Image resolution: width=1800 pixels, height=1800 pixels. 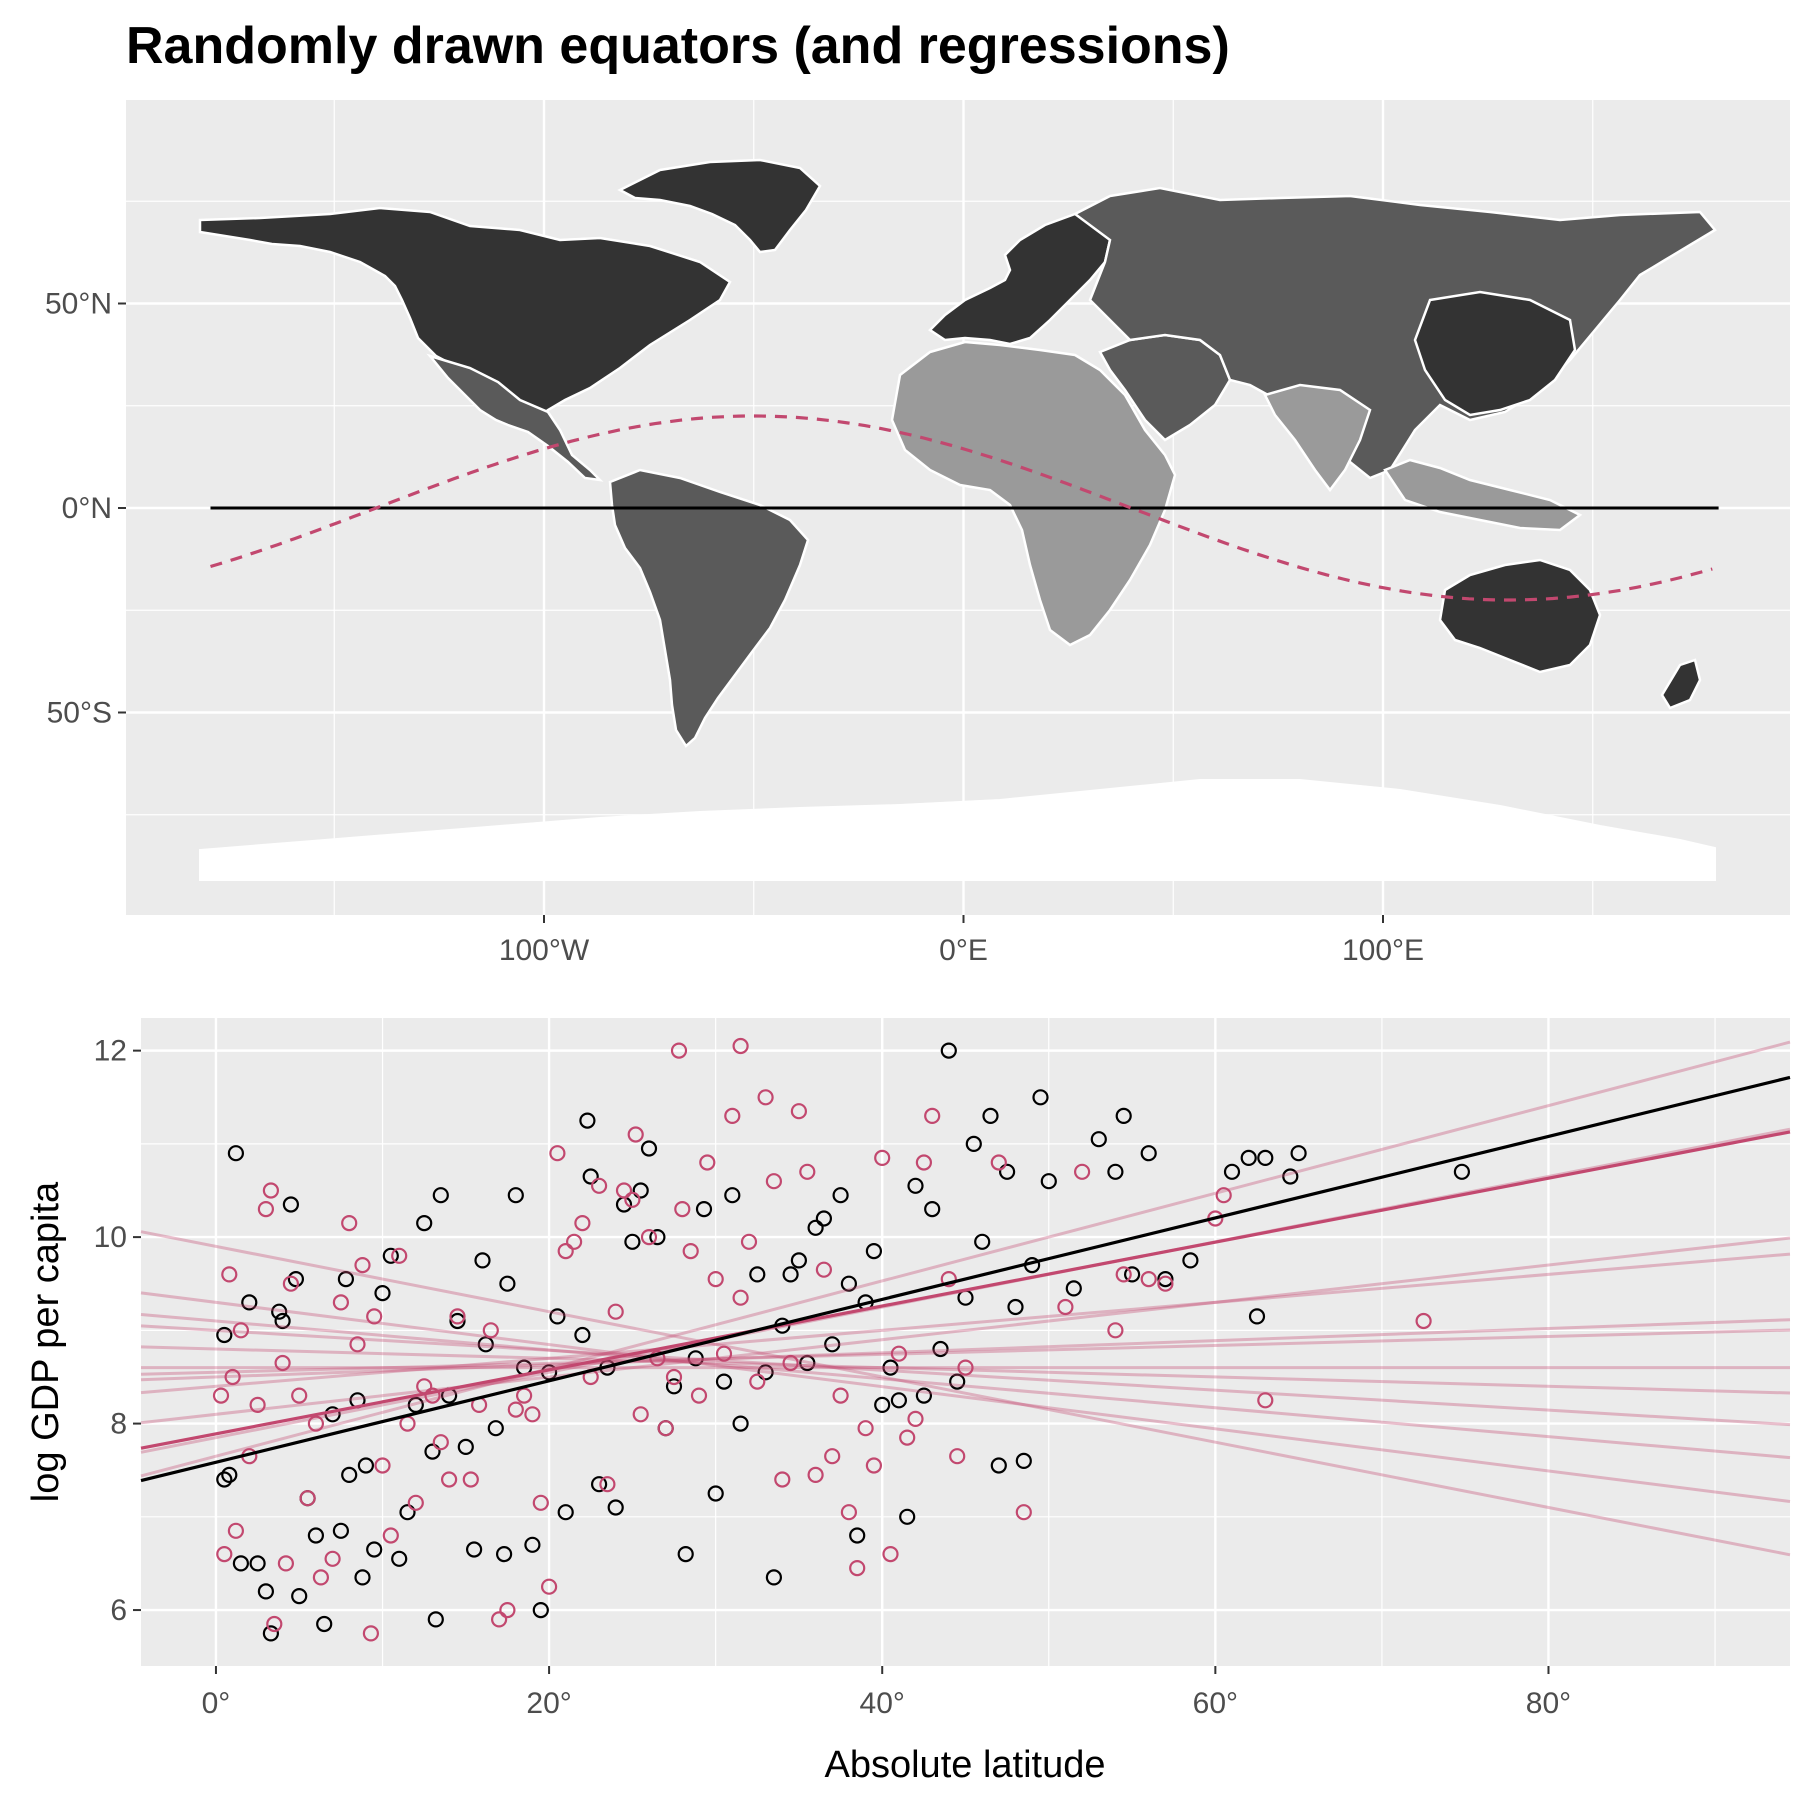 What do you see at coordinates (965, 1765) in the screenshot?
I see `x-axis-title: Absolute latitude` at bounding box center [965, 1765].